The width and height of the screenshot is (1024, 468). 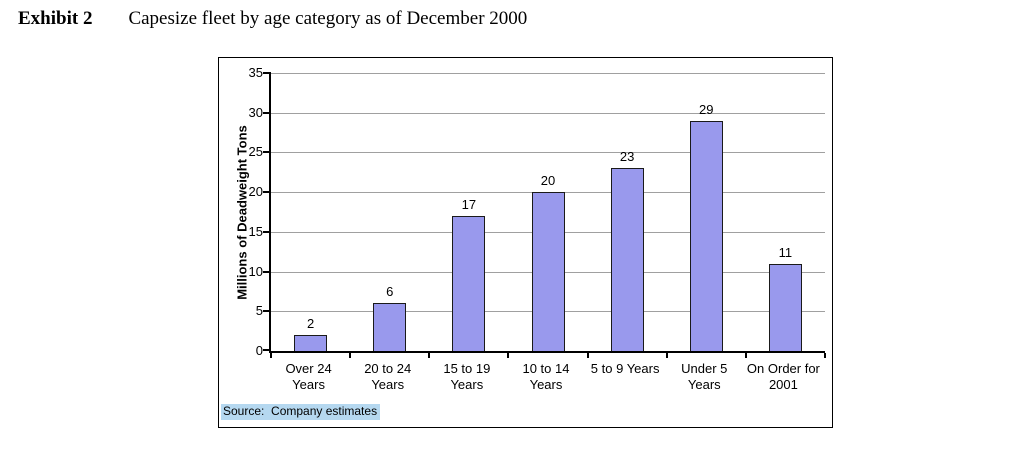 What do you see at coordinates (785, 252) in the screenshot?
I see `bar-value-label: 11` at bounding box center [785, 252].